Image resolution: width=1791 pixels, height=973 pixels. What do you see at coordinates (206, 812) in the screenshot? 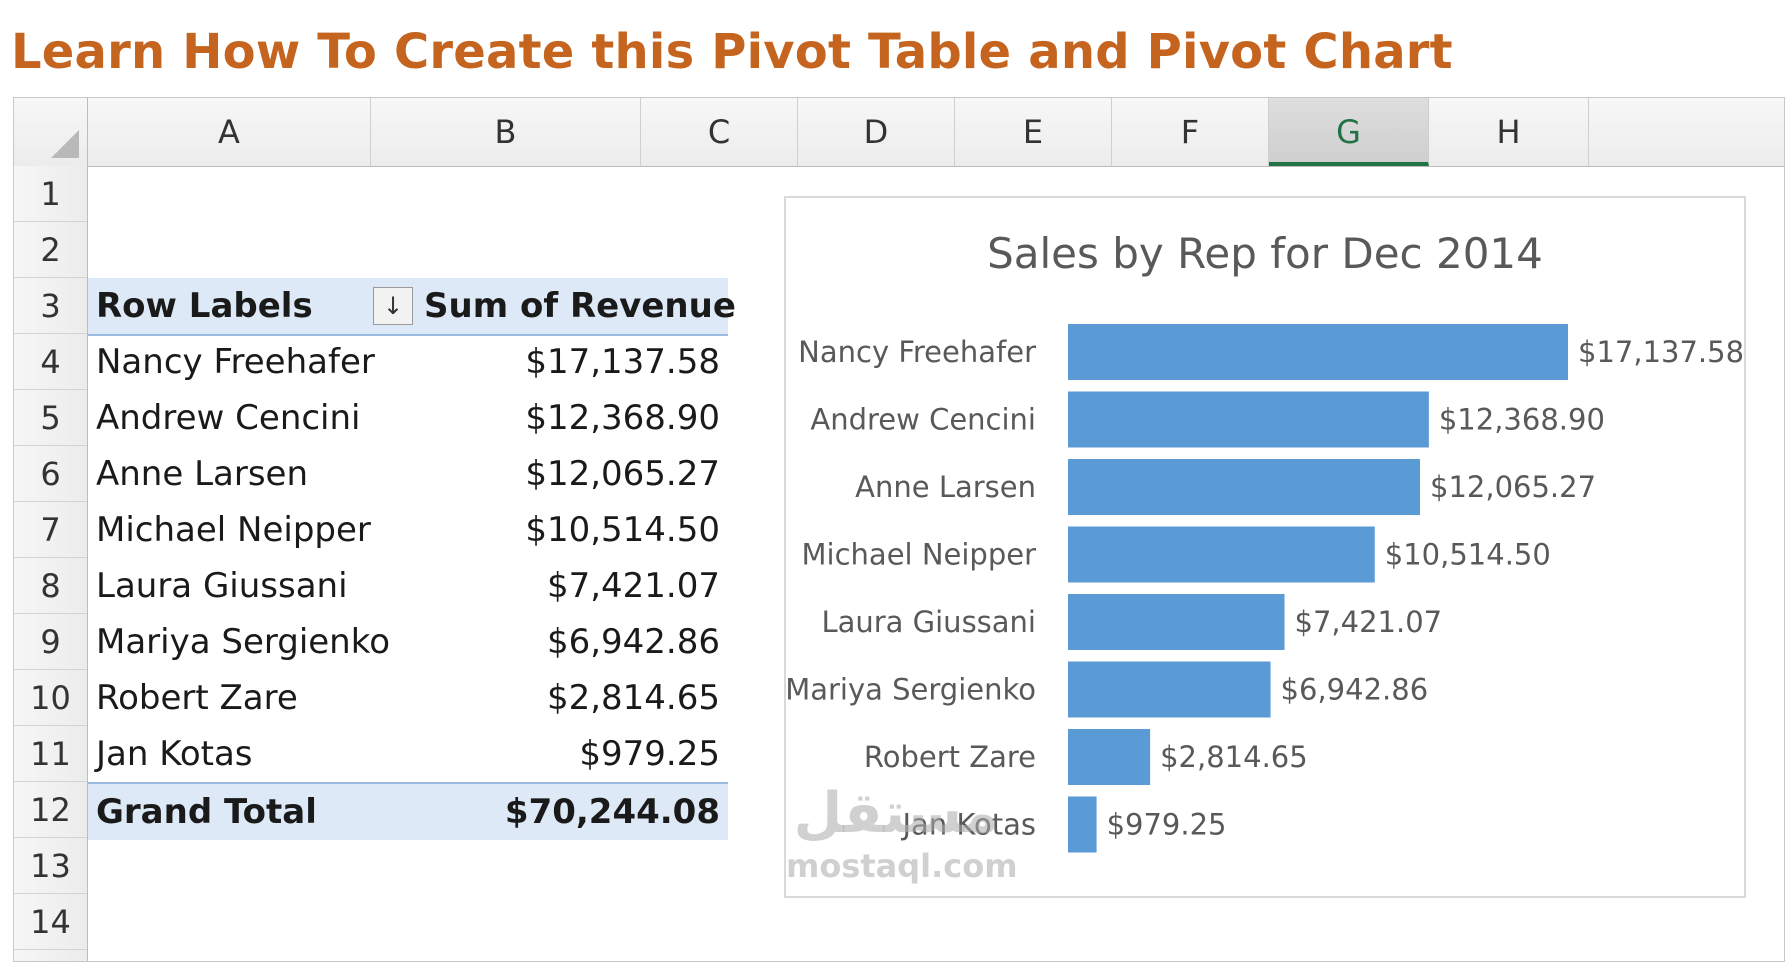
I see `pivot-grand-total-label: Grand Total` at bounding box center [206, 812].